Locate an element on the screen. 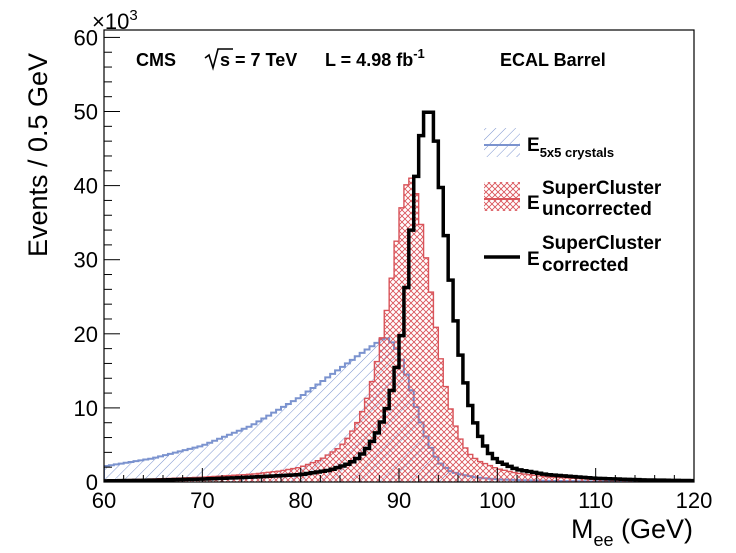 This screenshot has height=553, width=736. annotation-region: ECAL Barrel is located at coordinates (553, 60).